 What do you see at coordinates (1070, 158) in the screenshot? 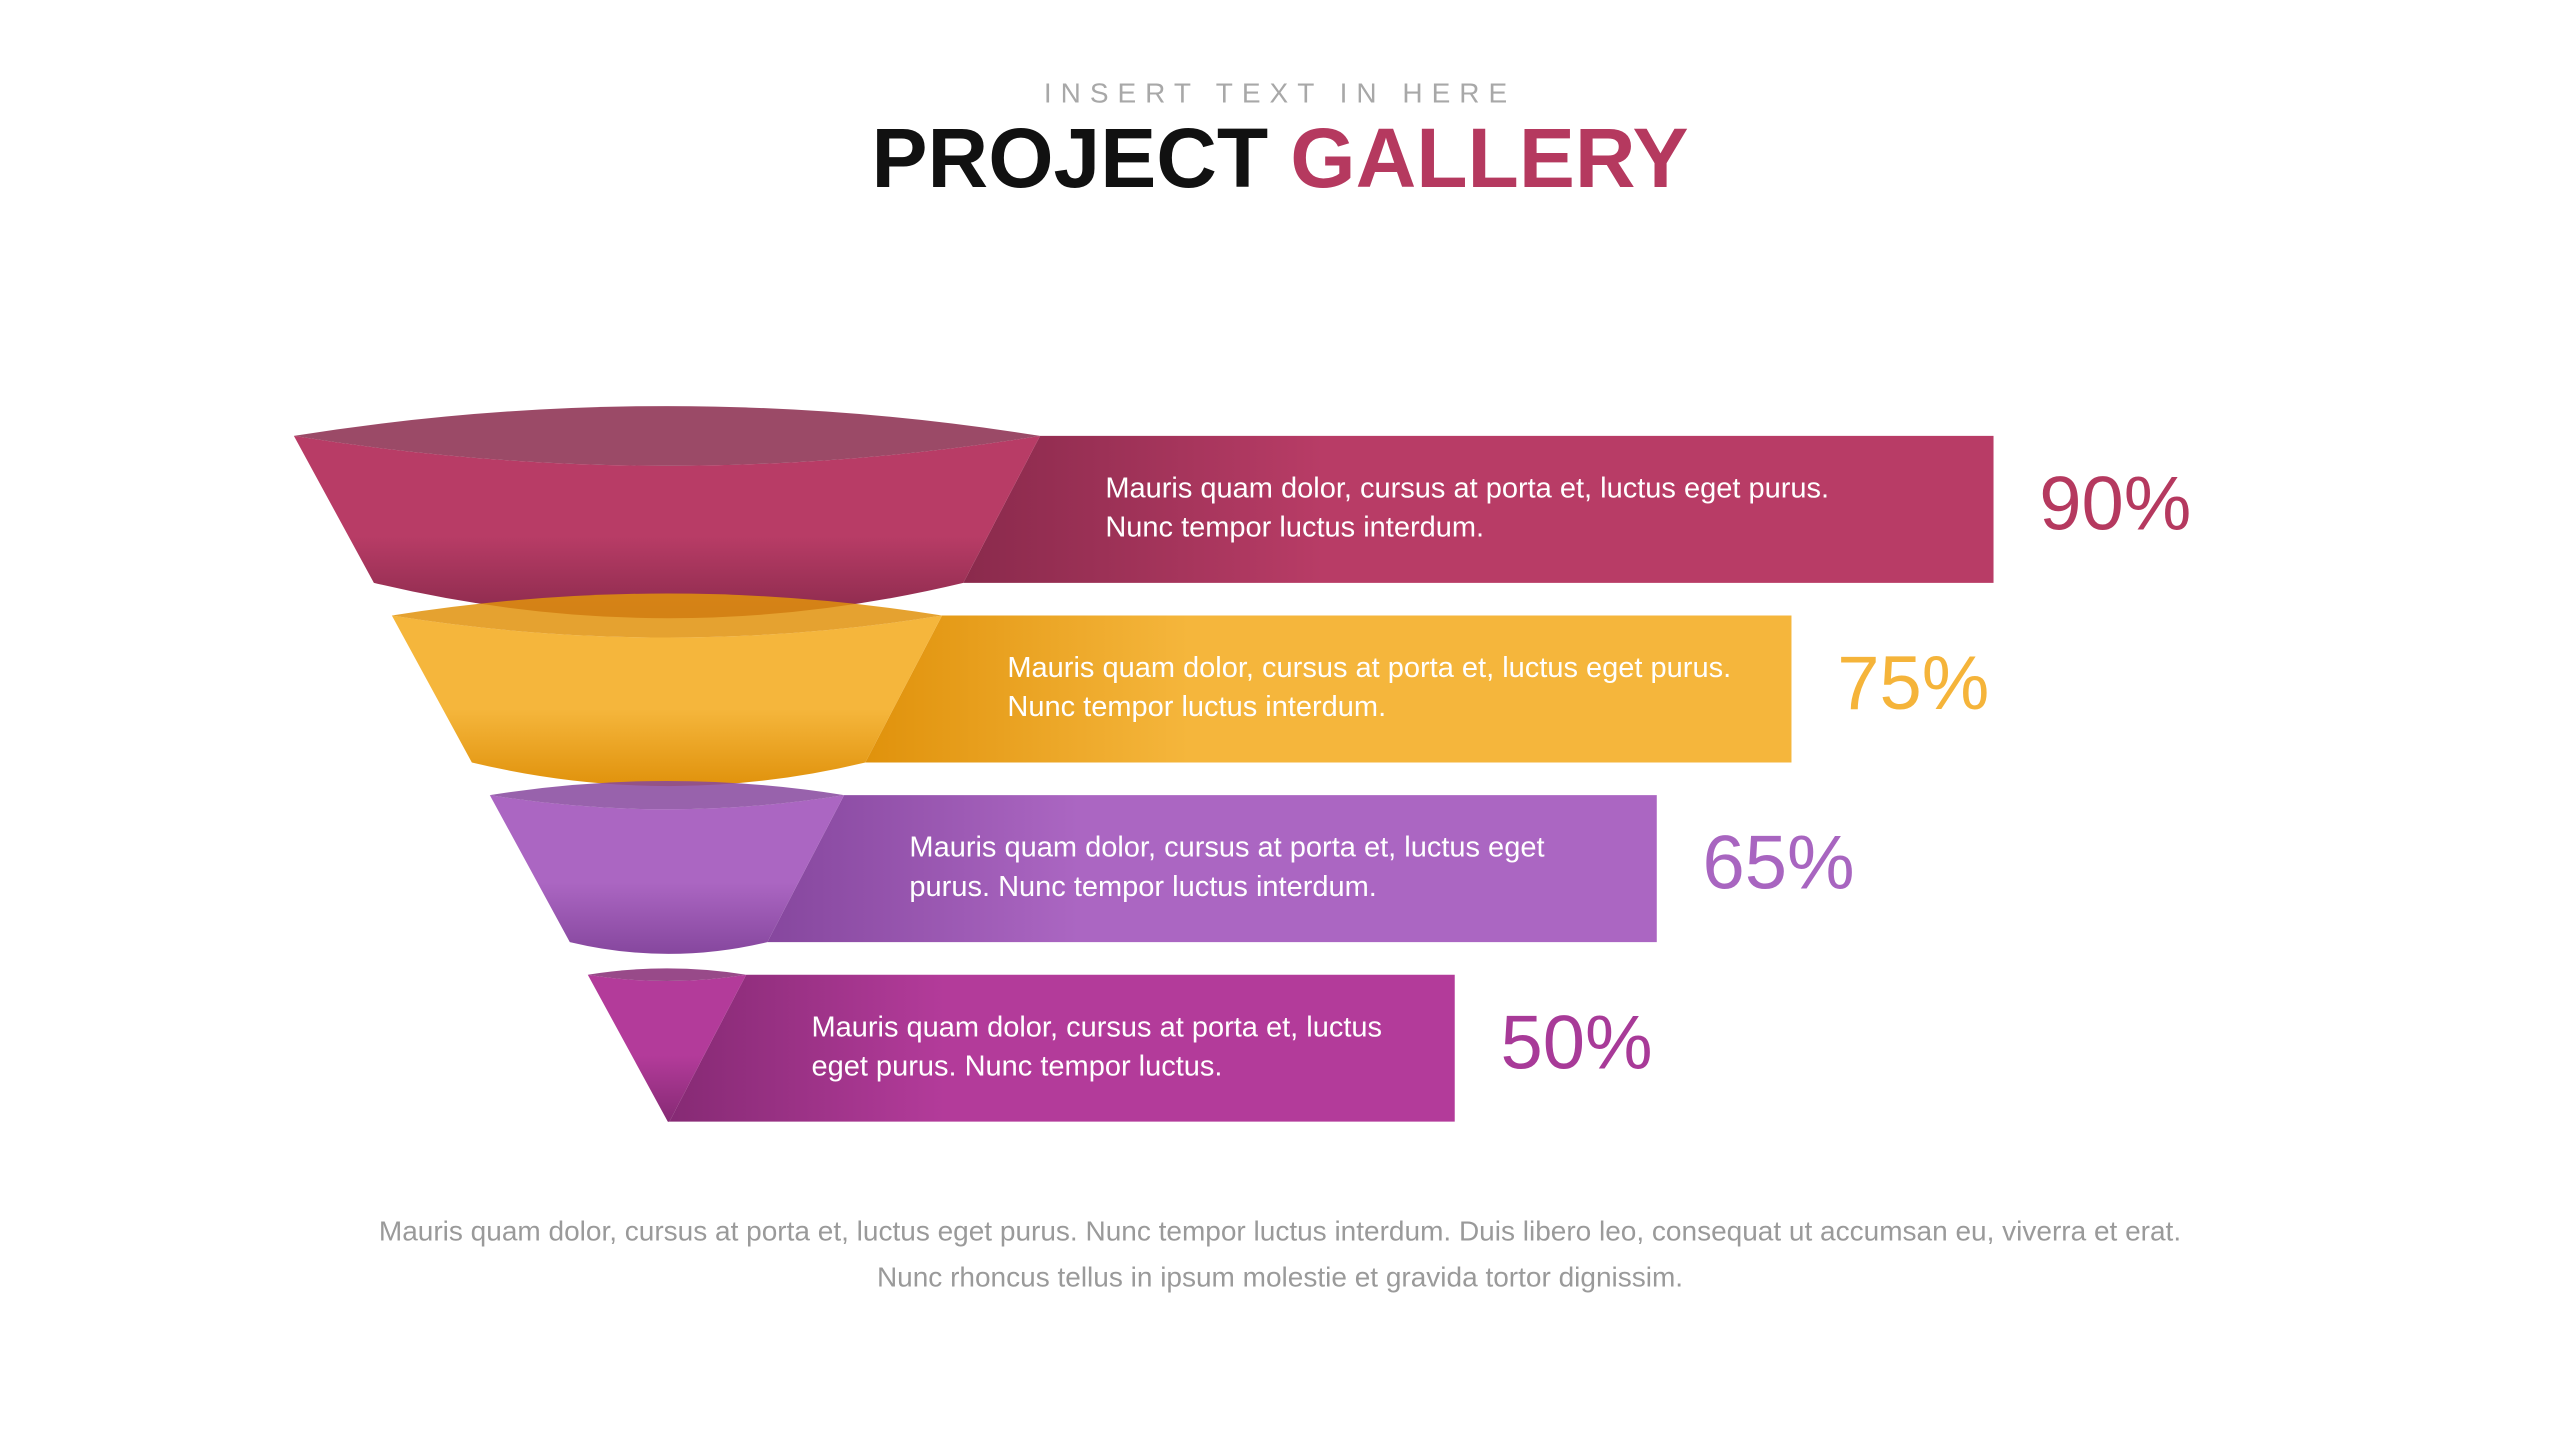
I see `title-main: PROJECT` at bounding box center [1070, 158].